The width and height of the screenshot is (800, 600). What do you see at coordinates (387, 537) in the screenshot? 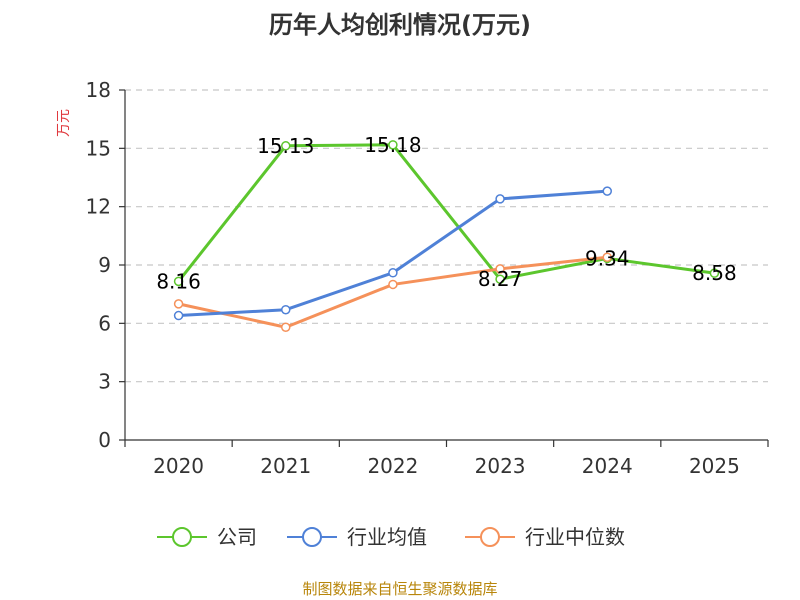
I see `legend-label: 行业均值` at bounding box center [387, 537].